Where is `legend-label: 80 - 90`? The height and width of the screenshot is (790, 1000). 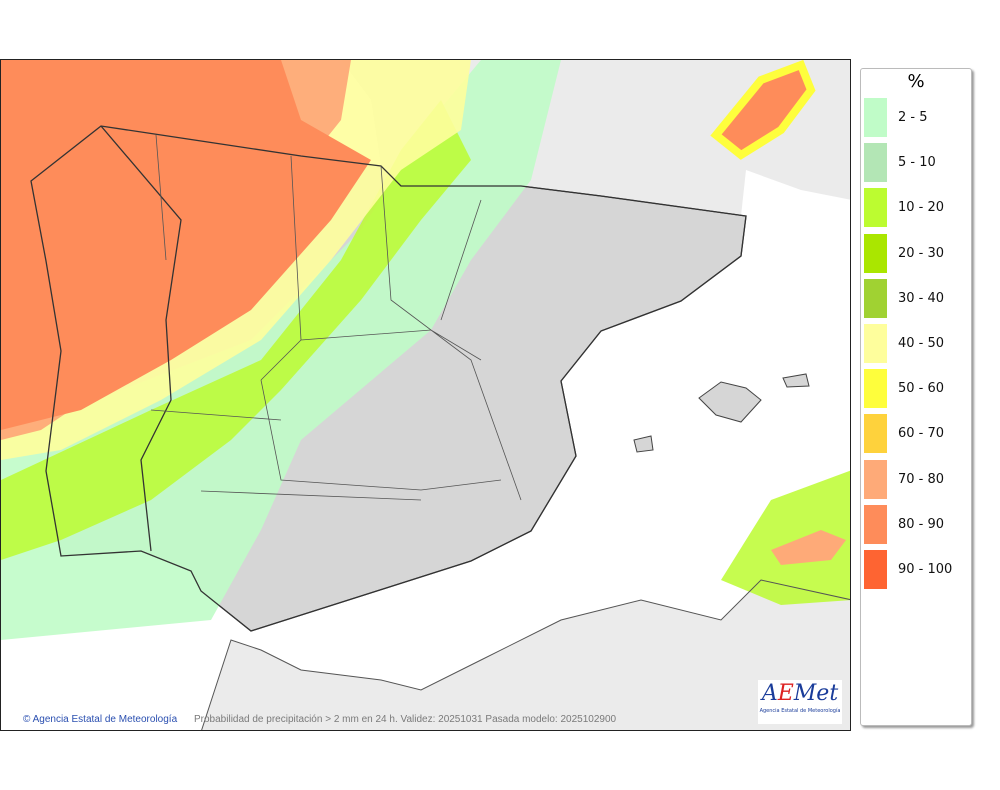 legend-label: 80 - 90 is located at coordinates (921, 524).